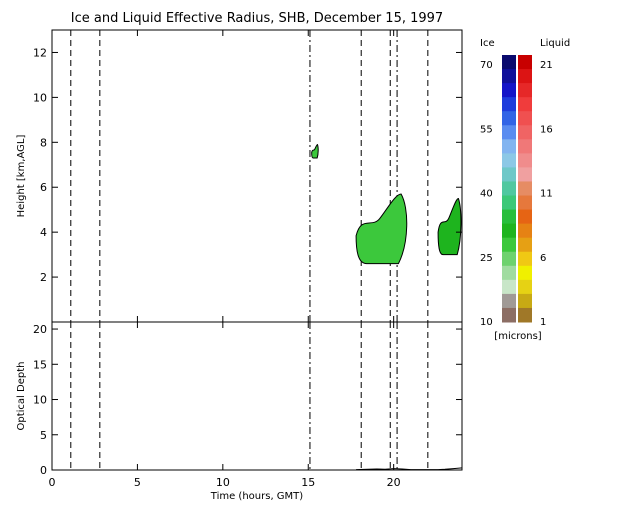  What do you see at coordinates (546, 129) in the screenshot?
I see `colorbar-liquid-tick-label: 16` at bounding box center [546, 129].